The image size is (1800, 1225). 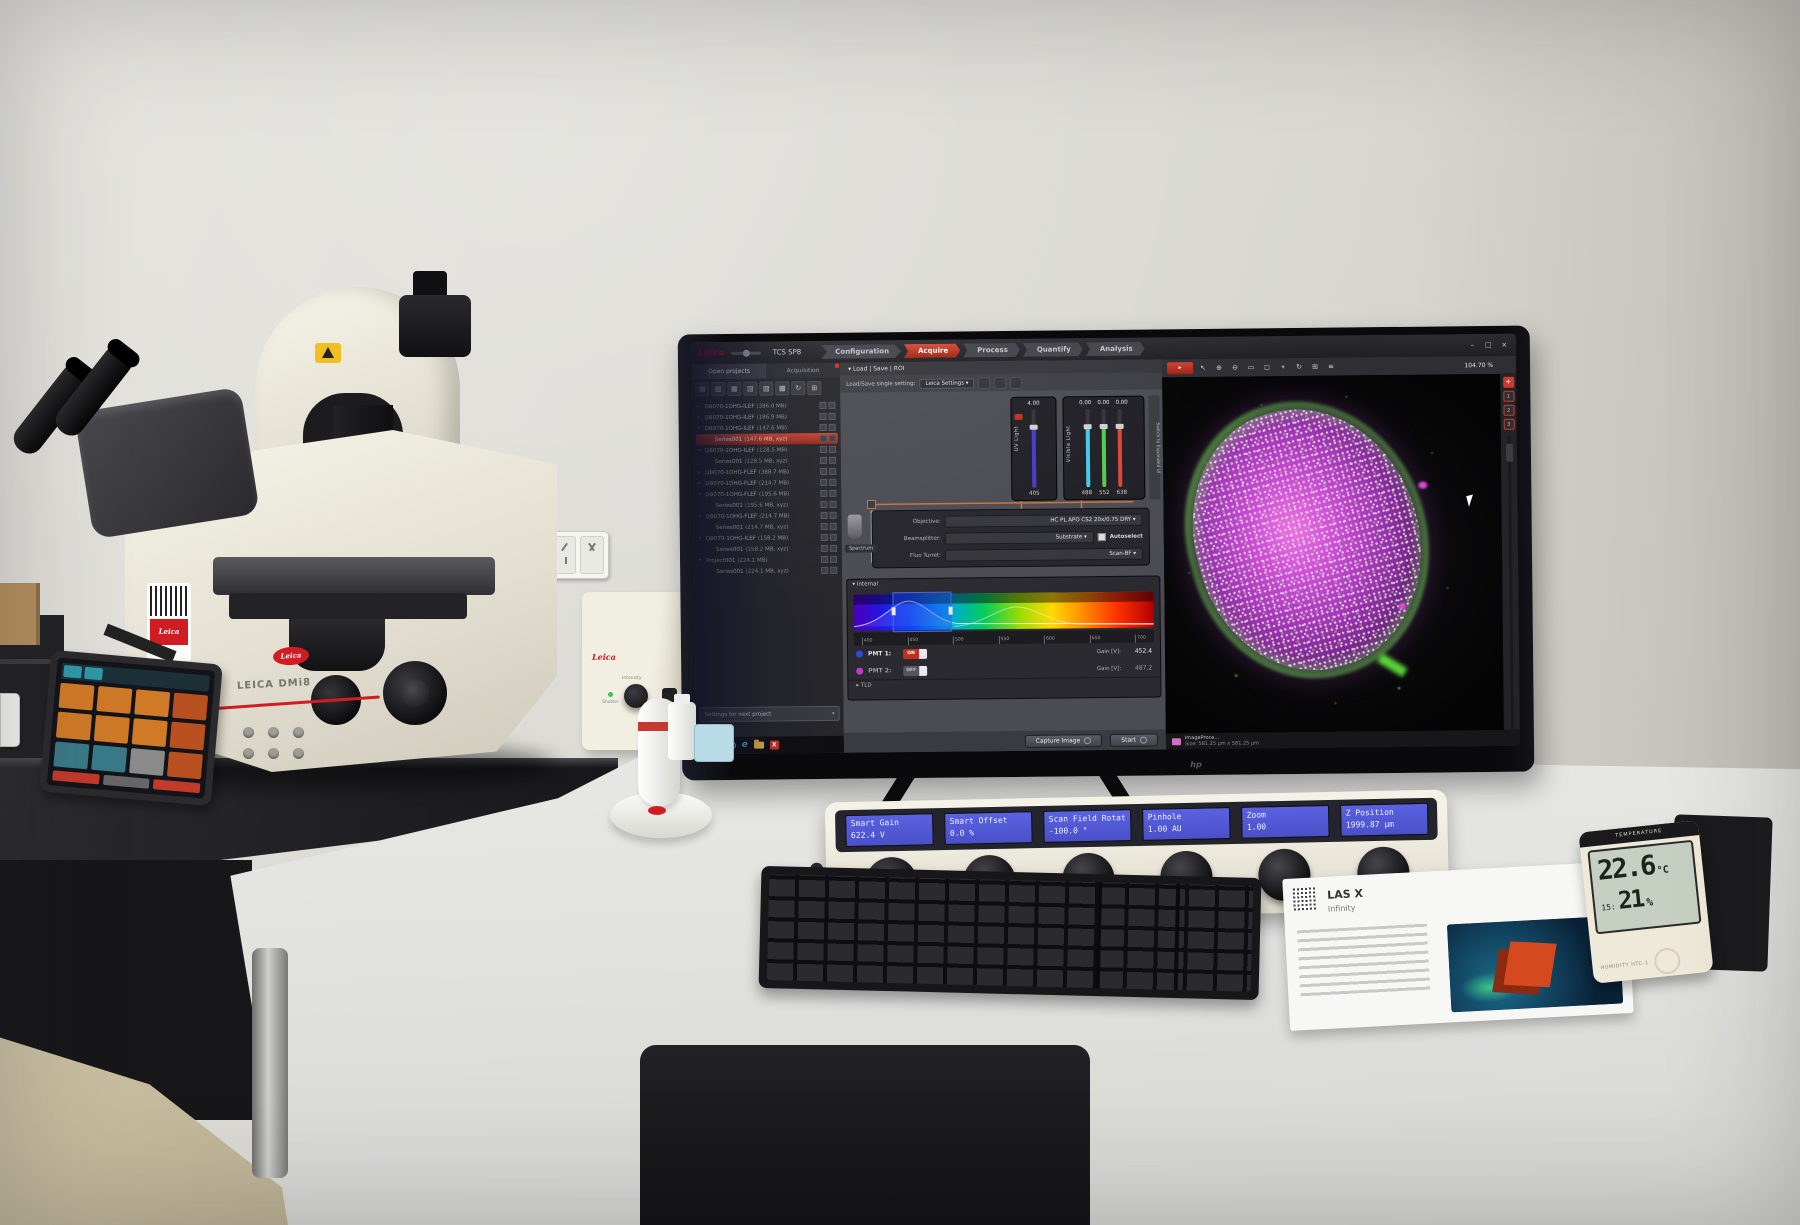 What do you see at coordinates (1180, 368) in the screenshot?
I see `live-view-button: ▸` at bounding box center [1180, 368].